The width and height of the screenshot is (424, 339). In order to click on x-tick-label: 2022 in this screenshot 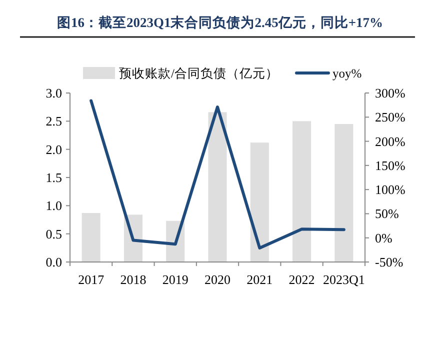, I will do `click(301, 279)`.